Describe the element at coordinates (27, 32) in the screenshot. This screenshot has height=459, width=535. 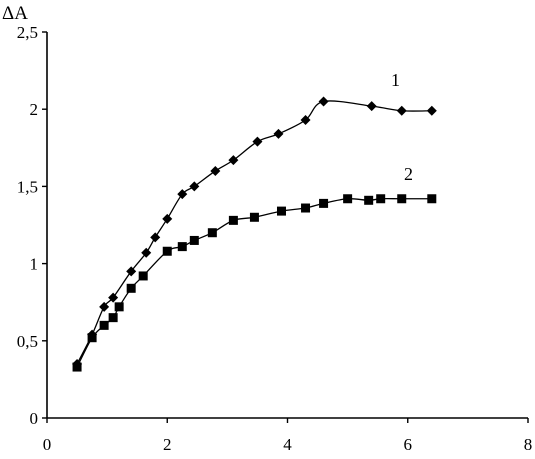
I see `y-tick-label: 2,5` at that location.